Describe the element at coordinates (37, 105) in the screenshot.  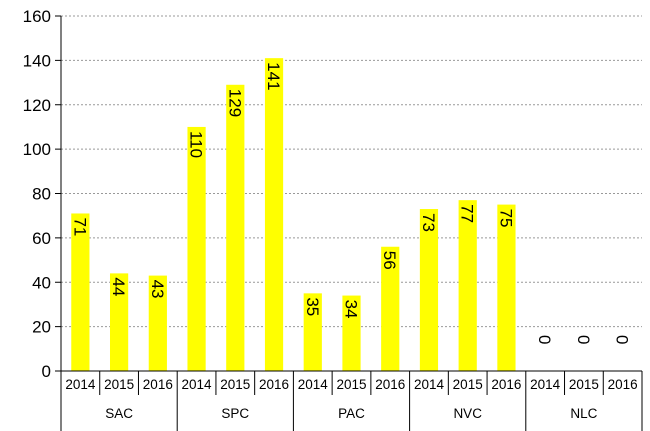
I see `y-tick-label: 120` at that location.